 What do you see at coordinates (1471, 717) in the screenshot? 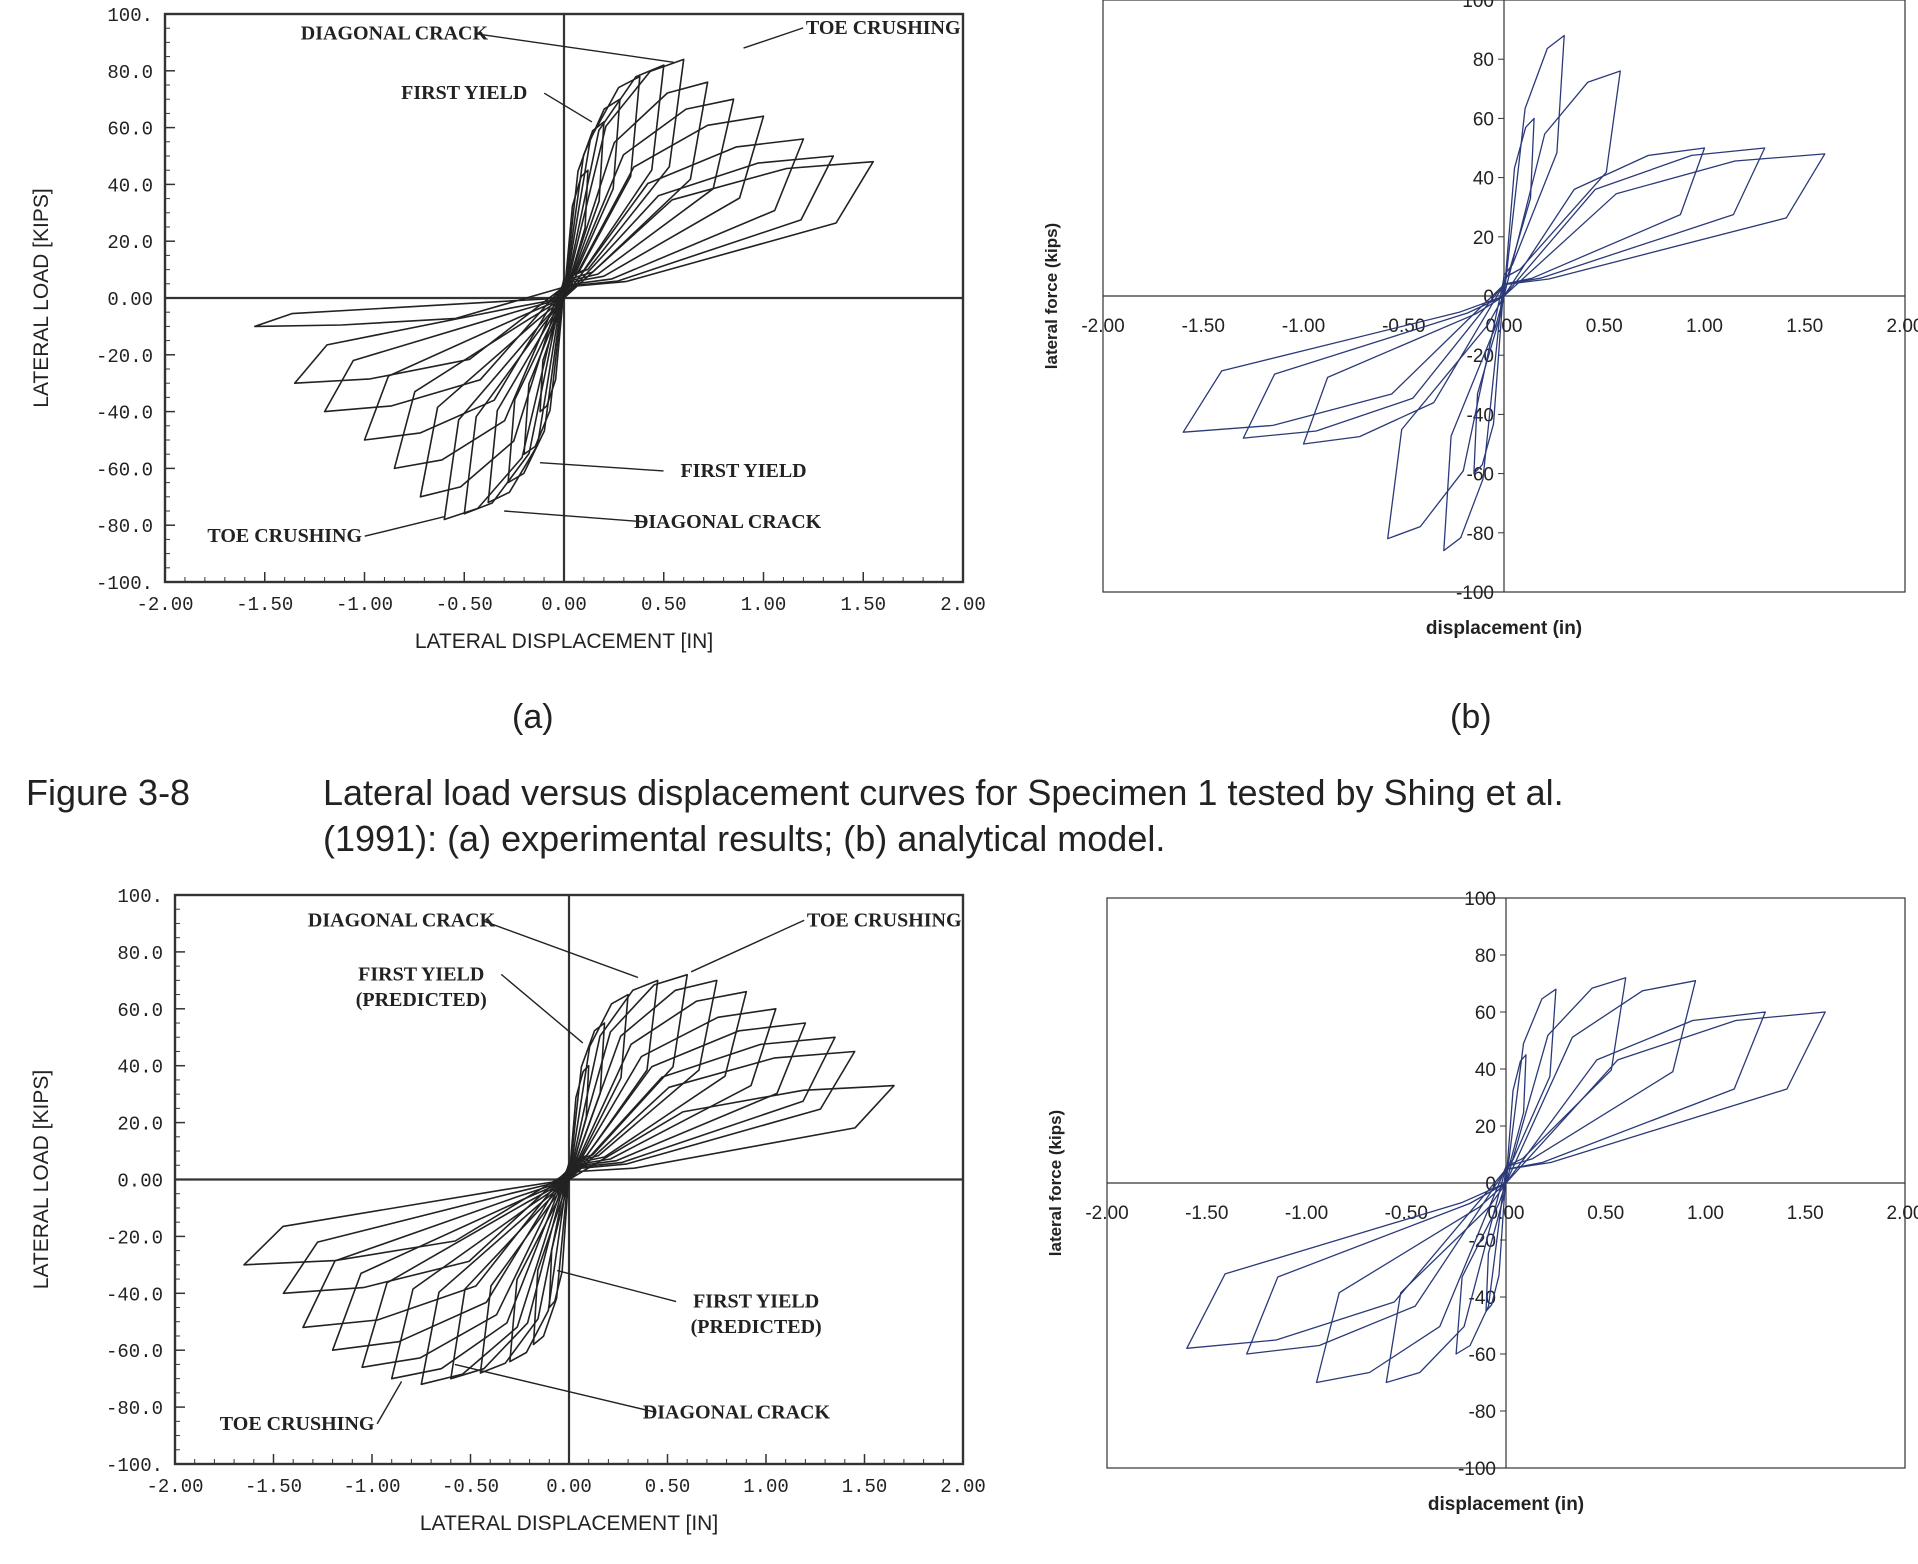
I see `subfigure-label-b: (b)` at bounding box center [1471, 717].